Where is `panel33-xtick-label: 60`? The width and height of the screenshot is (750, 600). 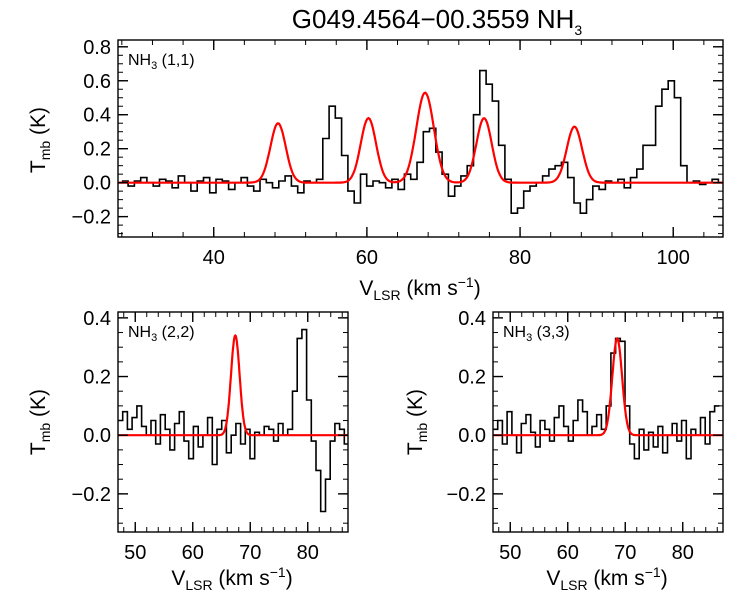
panel33-xtick-label: 60 is located at coordinates (568, 553).